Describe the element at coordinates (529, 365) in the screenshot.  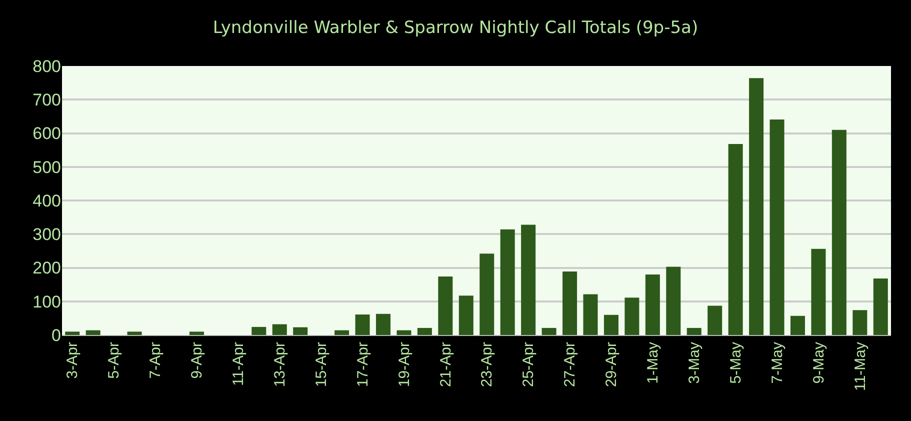
I see `x-tick-label: 25-Apr` at that location.